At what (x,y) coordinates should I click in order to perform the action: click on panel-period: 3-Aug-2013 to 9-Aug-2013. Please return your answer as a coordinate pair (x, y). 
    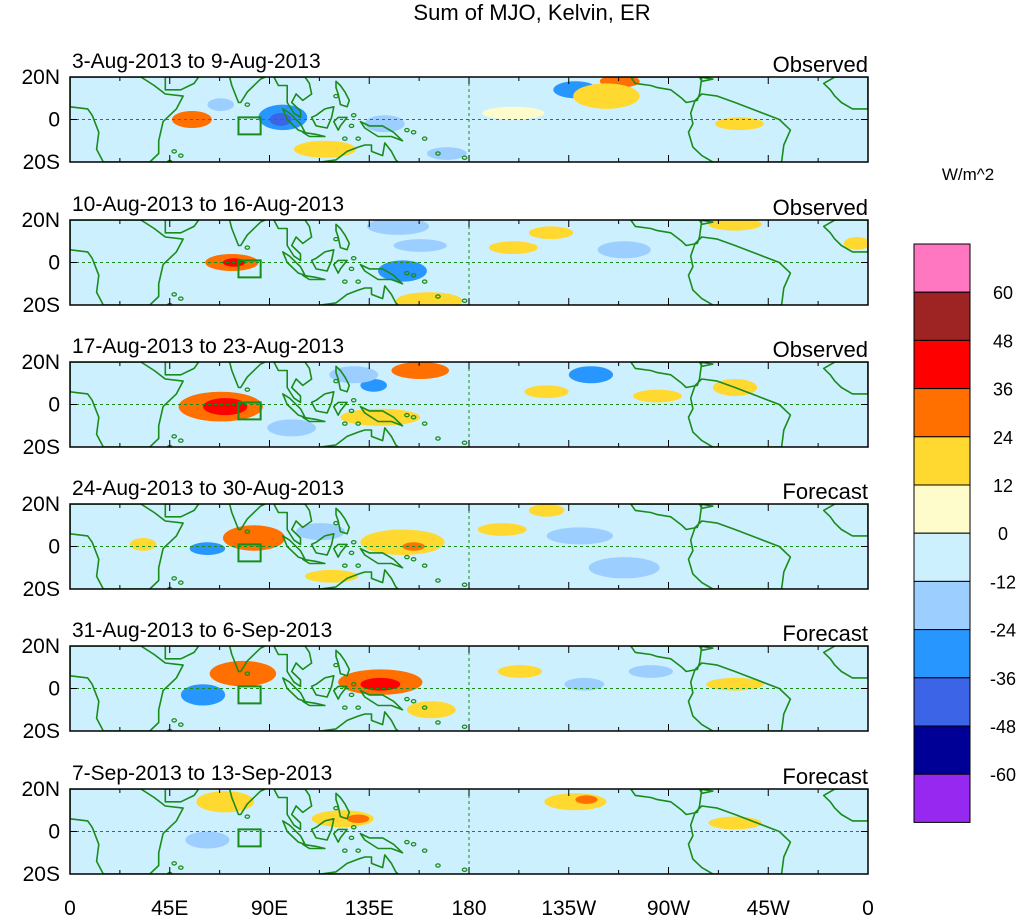
    Looking at the image, I should click on (196, 61).